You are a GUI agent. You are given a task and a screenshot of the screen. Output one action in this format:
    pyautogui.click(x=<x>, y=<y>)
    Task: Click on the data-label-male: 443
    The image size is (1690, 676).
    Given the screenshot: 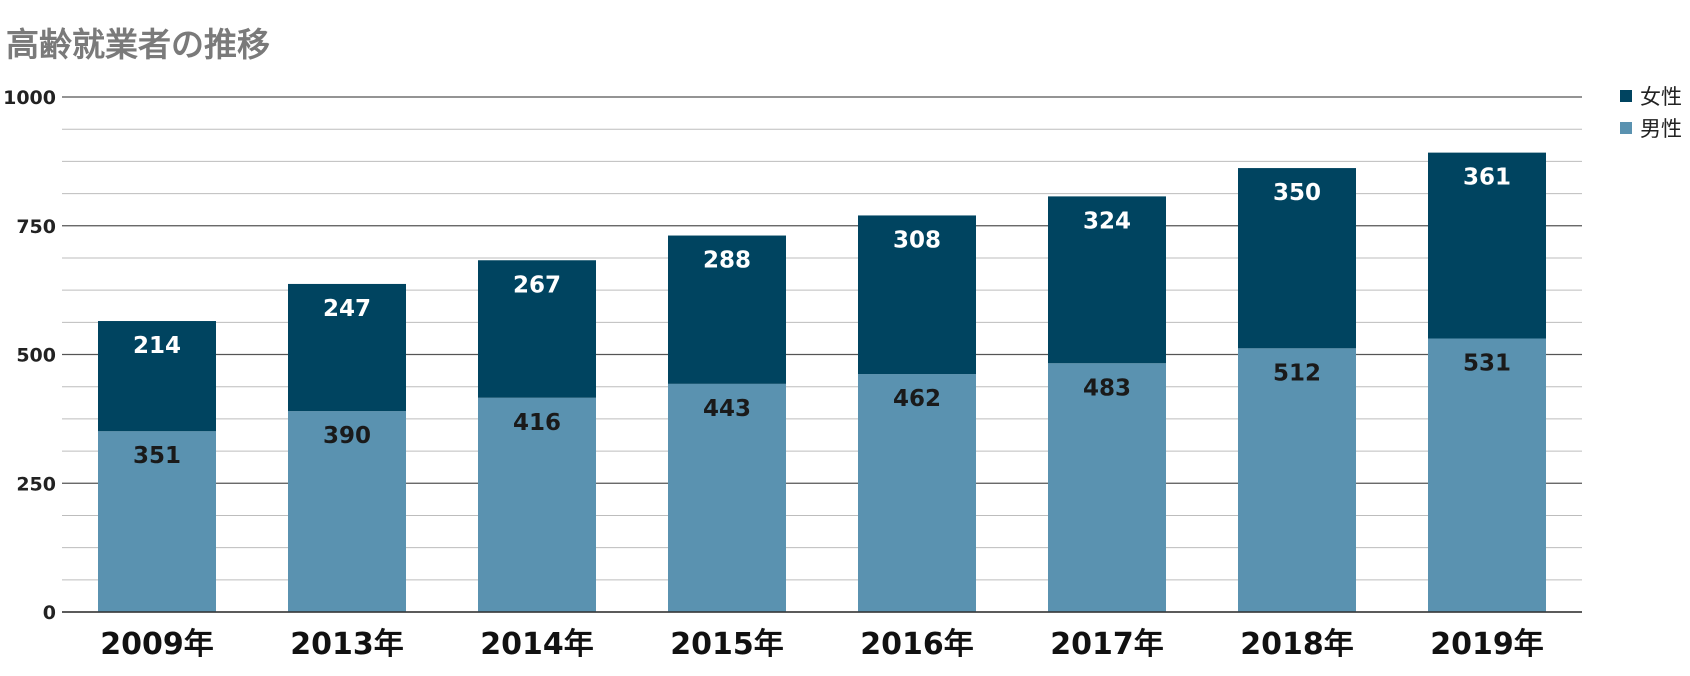 What is the action you would take?
    pyautogui.click(x=727, y=409)
    